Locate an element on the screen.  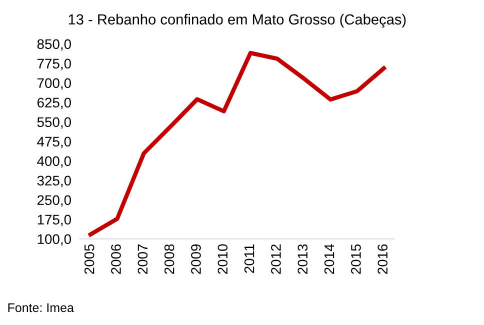
y-tick-label: 175,0 is located at coordinates (54, 220).